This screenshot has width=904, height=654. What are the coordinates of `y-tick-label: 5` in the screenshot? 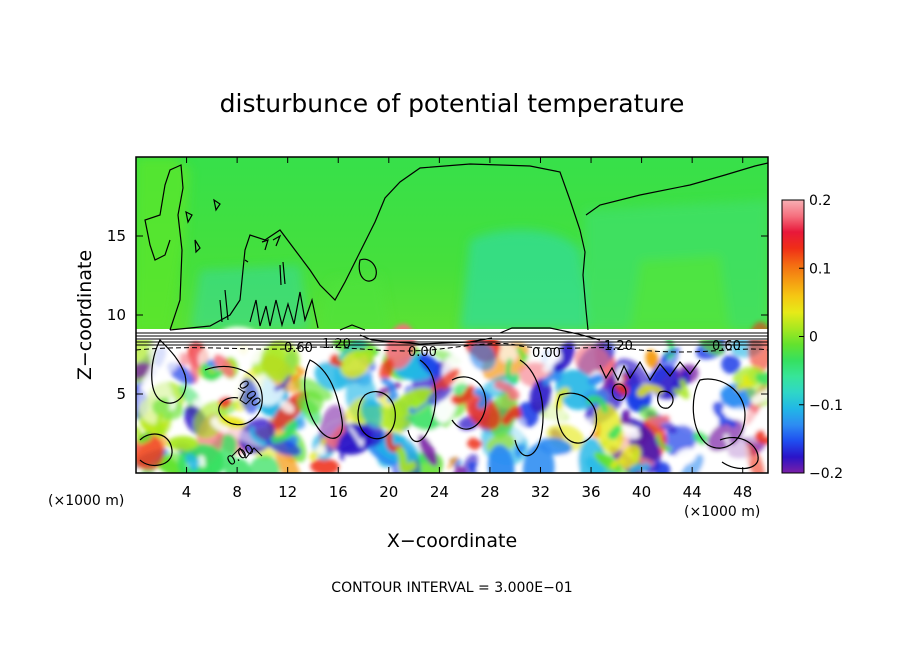 It's located at (121, 394).